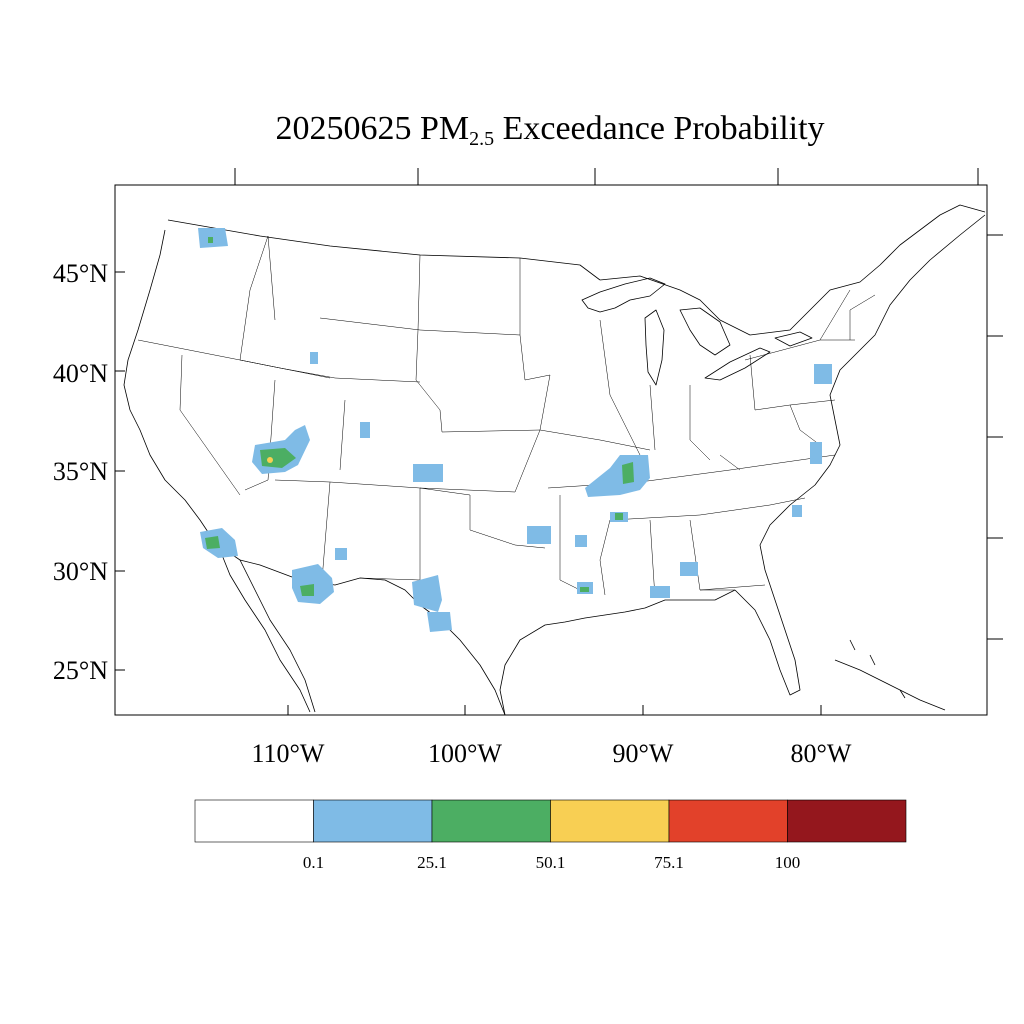 The height and width of the screenshot is (1024, 1024). What do you see at coordinates (277, 636) in the screenshot?
I see `gulf-of-california` at bounding box center [277, 636].